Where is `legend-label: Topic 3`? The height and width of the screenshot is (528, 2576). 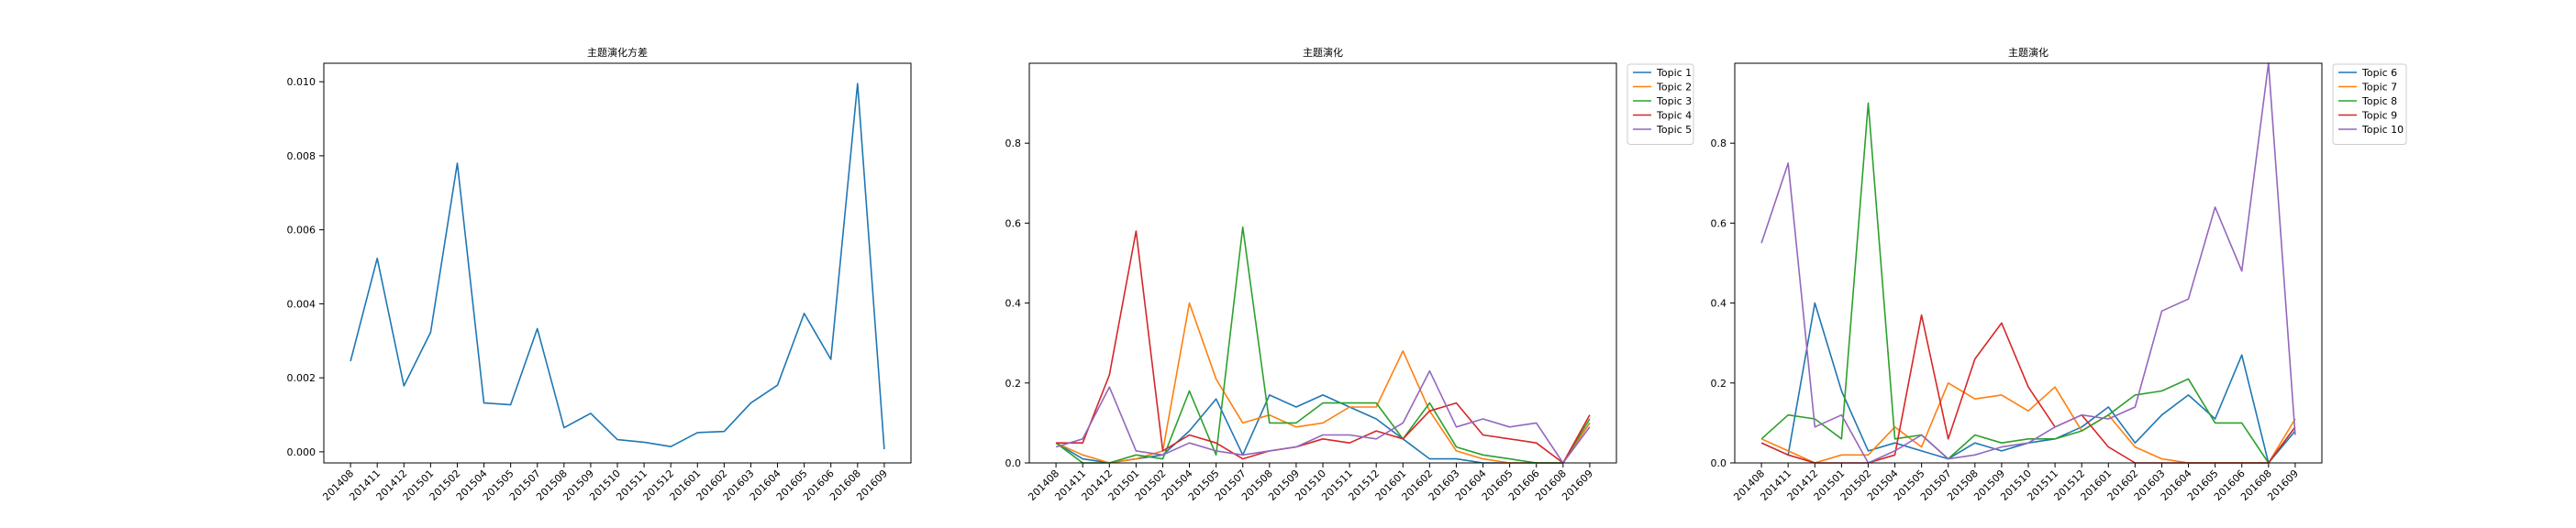 legend-label: Topic 3 is located at coordinates (1674, 101).